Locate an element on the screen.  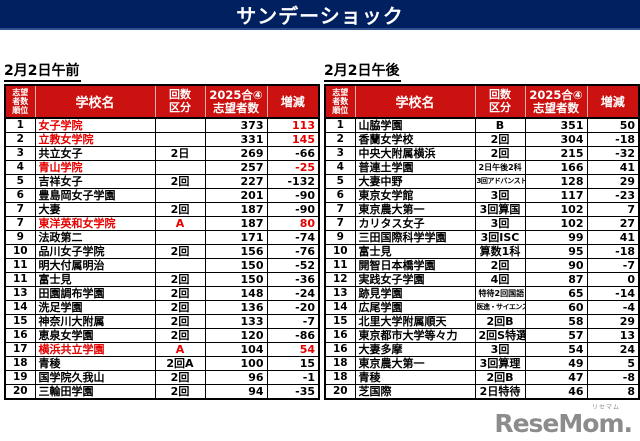
change-cell: -18 is located at coordinates (613, 251).